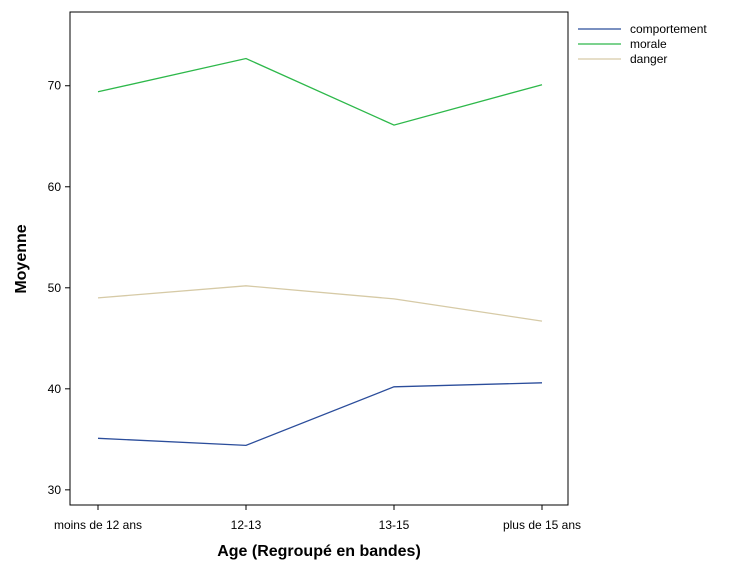 The width and height of the screenshot is (736, 561). I want to click on series-line-morale, so click(320, 91).